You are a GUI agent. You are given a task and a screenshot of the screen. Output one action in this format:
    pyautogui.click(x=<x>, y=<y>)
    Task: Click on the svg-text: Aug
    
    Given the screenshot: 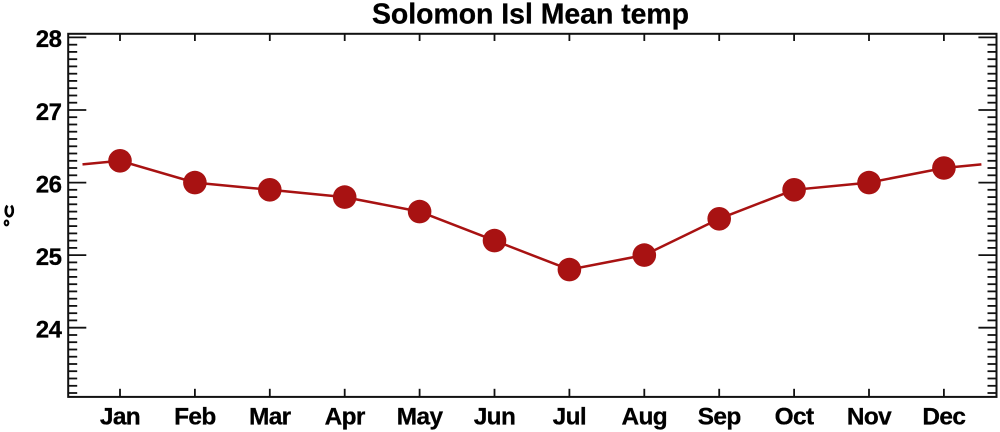 What is the action you would take?
    pyautogui.click(x=644, y=417)
    